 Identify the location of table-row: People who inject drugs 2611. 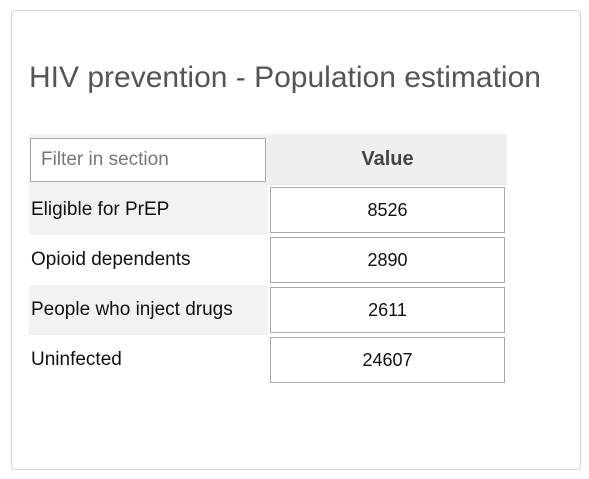
(268, 310).